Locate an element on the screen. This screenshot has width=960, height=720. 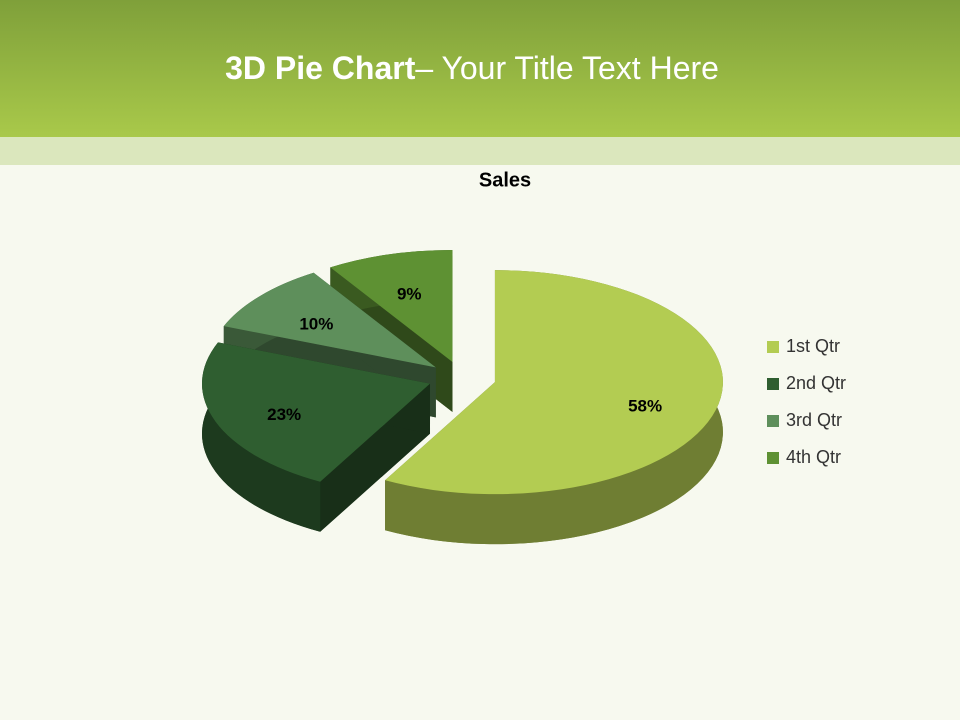
slide-title: 3D Pie Chart– Your Title Text Here is located at coordinates (472, 68).